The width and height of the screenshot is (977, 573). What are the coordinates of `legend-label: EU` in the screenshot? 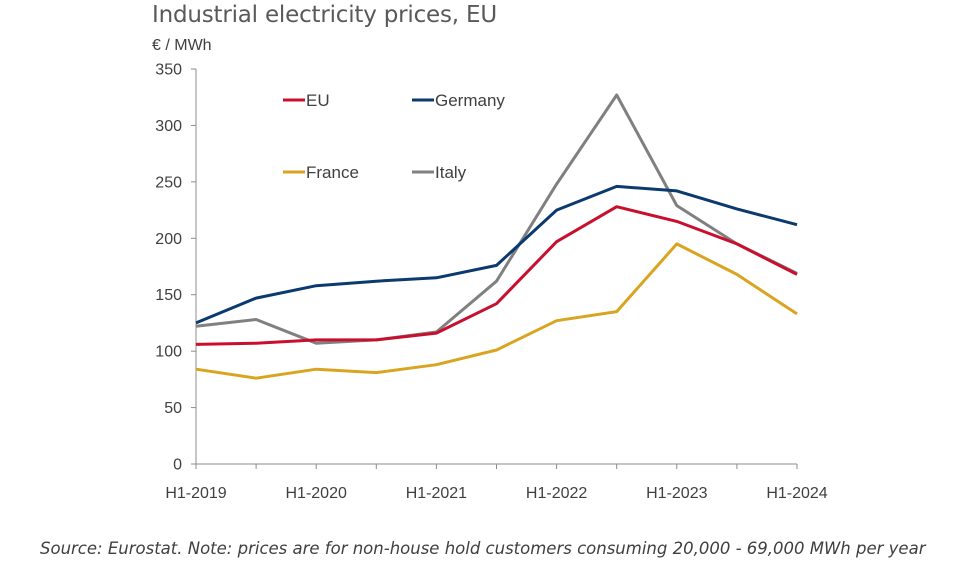 It's located at (318, 100).